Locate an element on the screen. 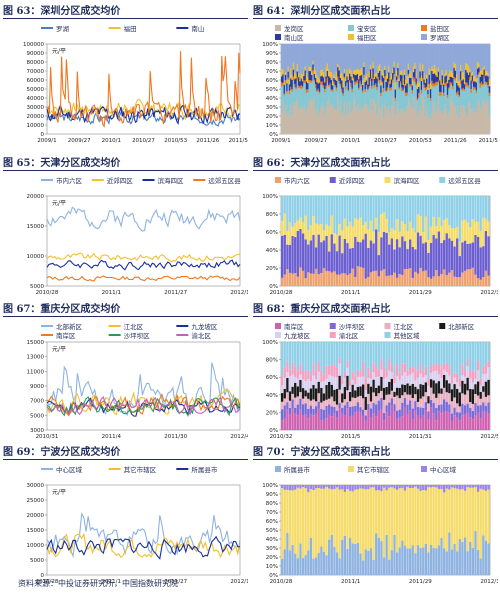 The image size is (500, 597). y-tick-label: 60% is located at coordinates (272, 522).